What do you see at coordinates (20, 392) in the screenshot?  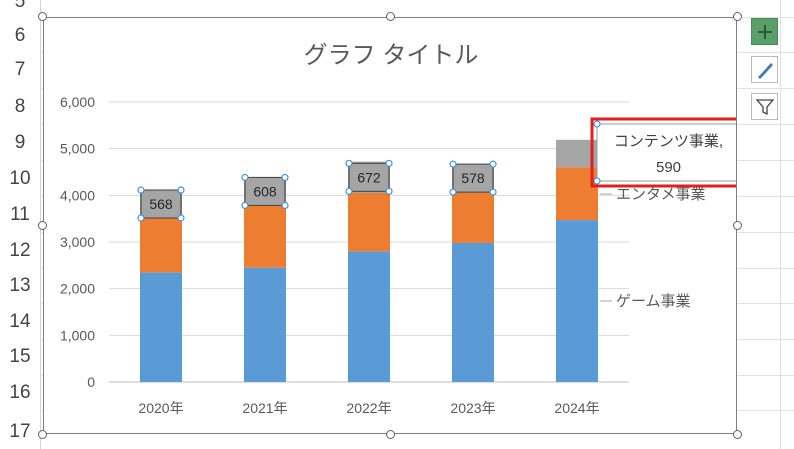 I see `row-number: 16` at bounding box center [20, 392].